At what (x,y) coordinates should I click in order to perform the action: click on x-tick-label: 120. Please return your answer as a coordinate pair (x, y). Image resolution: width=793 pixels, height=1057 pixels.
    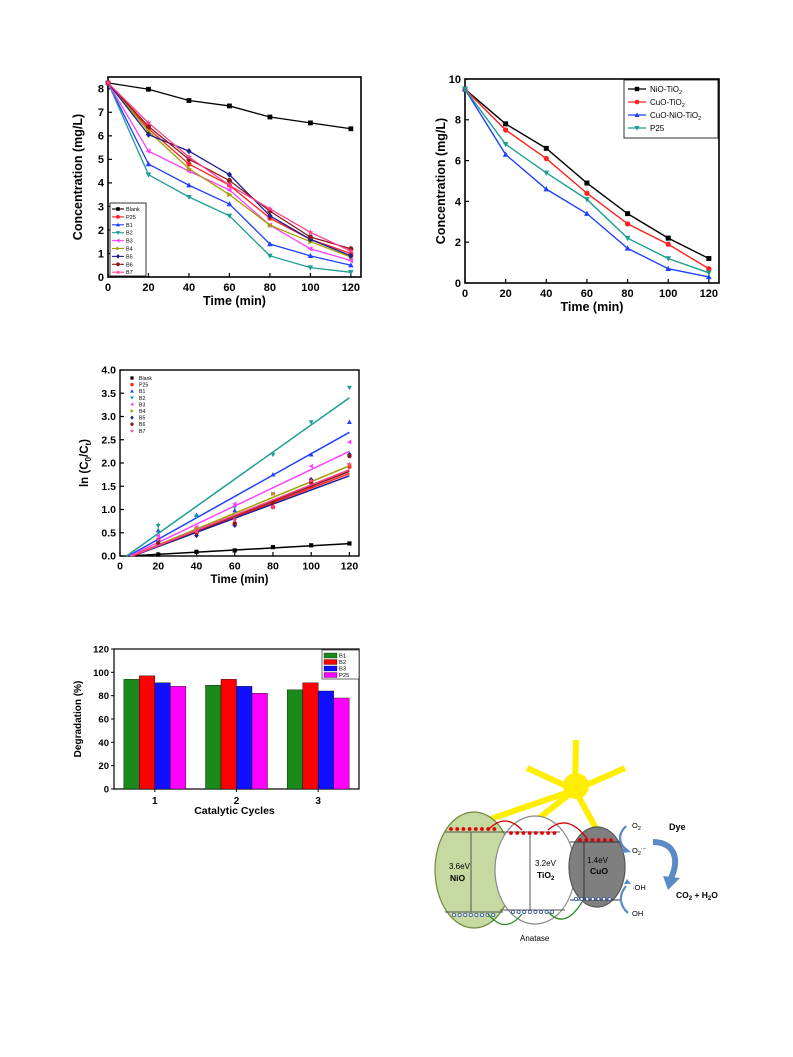
    Looking at the image, I should click on (350, 567).